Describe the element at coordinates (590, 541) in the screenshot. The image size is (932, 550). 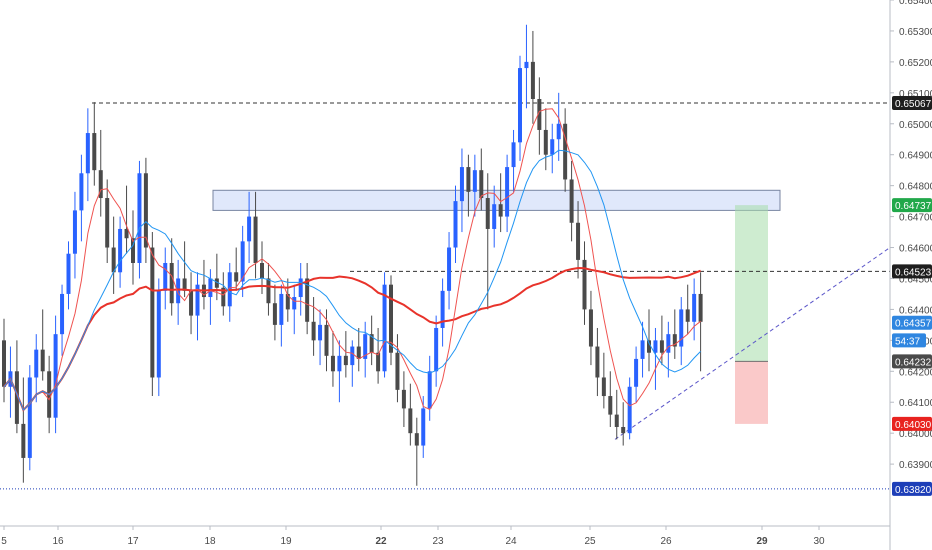
I see `time-tick-label: 25` at that location.